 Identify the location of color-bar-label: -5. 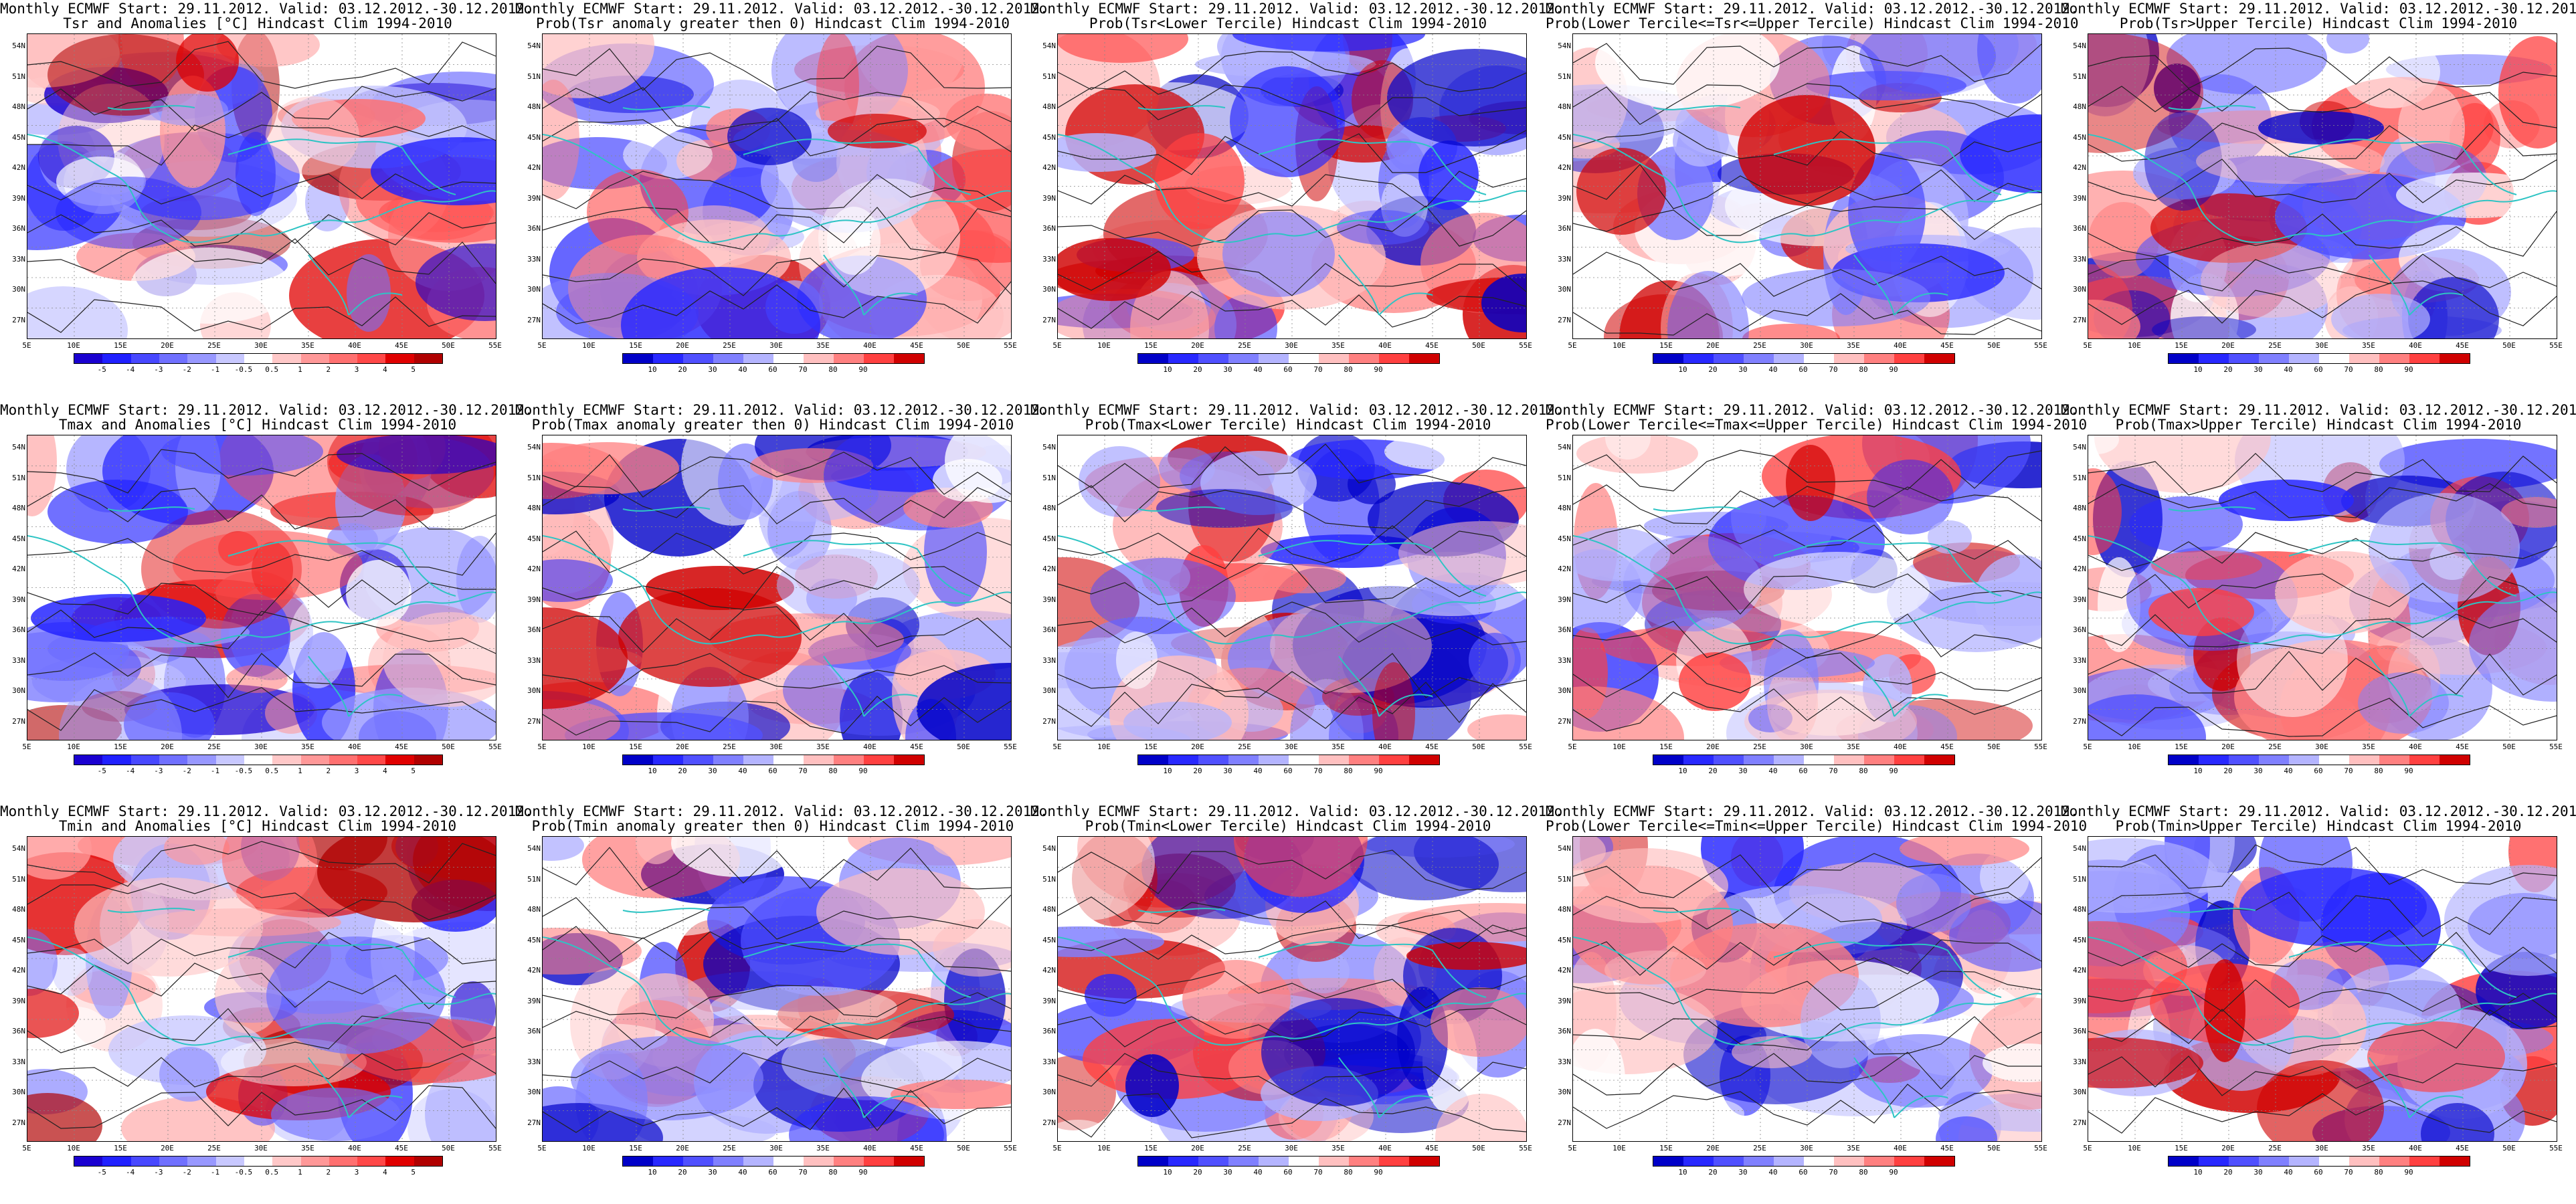
(101, 369).